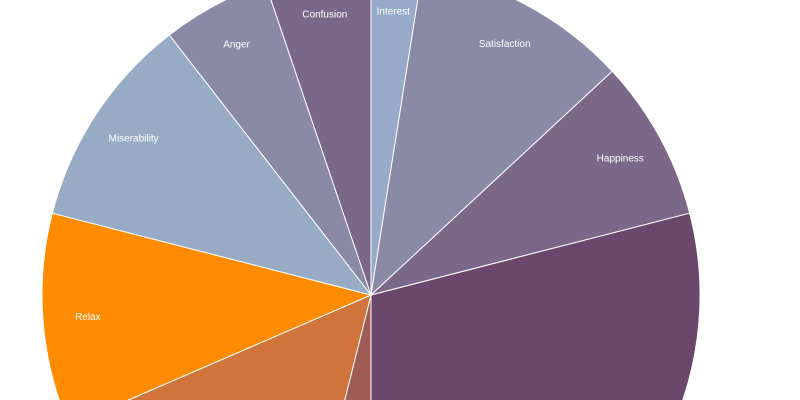  What do you see at coordinates (324, 14) in the screenshot?
I see `slice-label: Confusion` at bounding box center [324, 14].